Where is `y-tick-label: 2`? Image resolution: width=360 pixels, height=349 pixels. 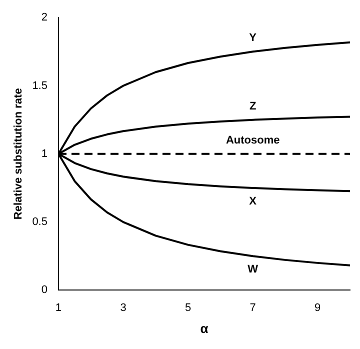 y-tick-label: 2 is located at coordinates (44, 18).